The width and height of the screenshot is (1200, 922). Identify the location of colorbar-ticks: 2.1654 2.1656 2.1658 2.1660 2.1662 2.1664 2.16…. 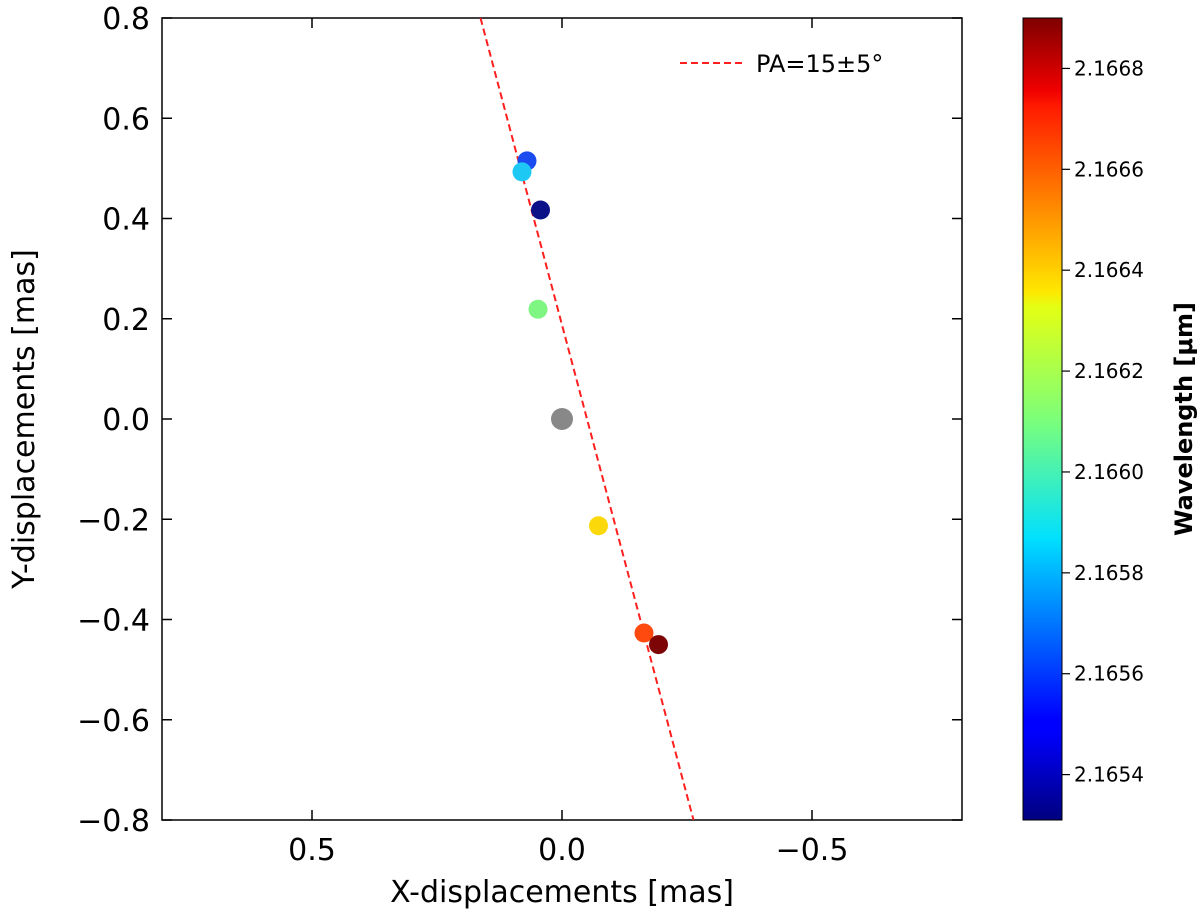
(1103, 421).